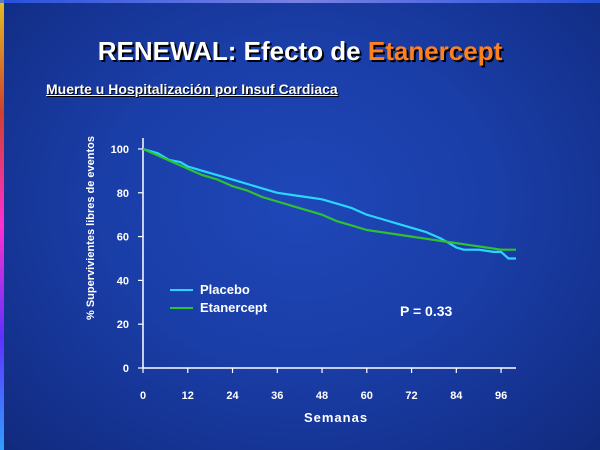 Image resolution: width=600 pixels, height=450 pixels. Describe the element at coordinates (219, 298) in the screenshot. I see `chart-legend: Placebo Etanercept` at that location.